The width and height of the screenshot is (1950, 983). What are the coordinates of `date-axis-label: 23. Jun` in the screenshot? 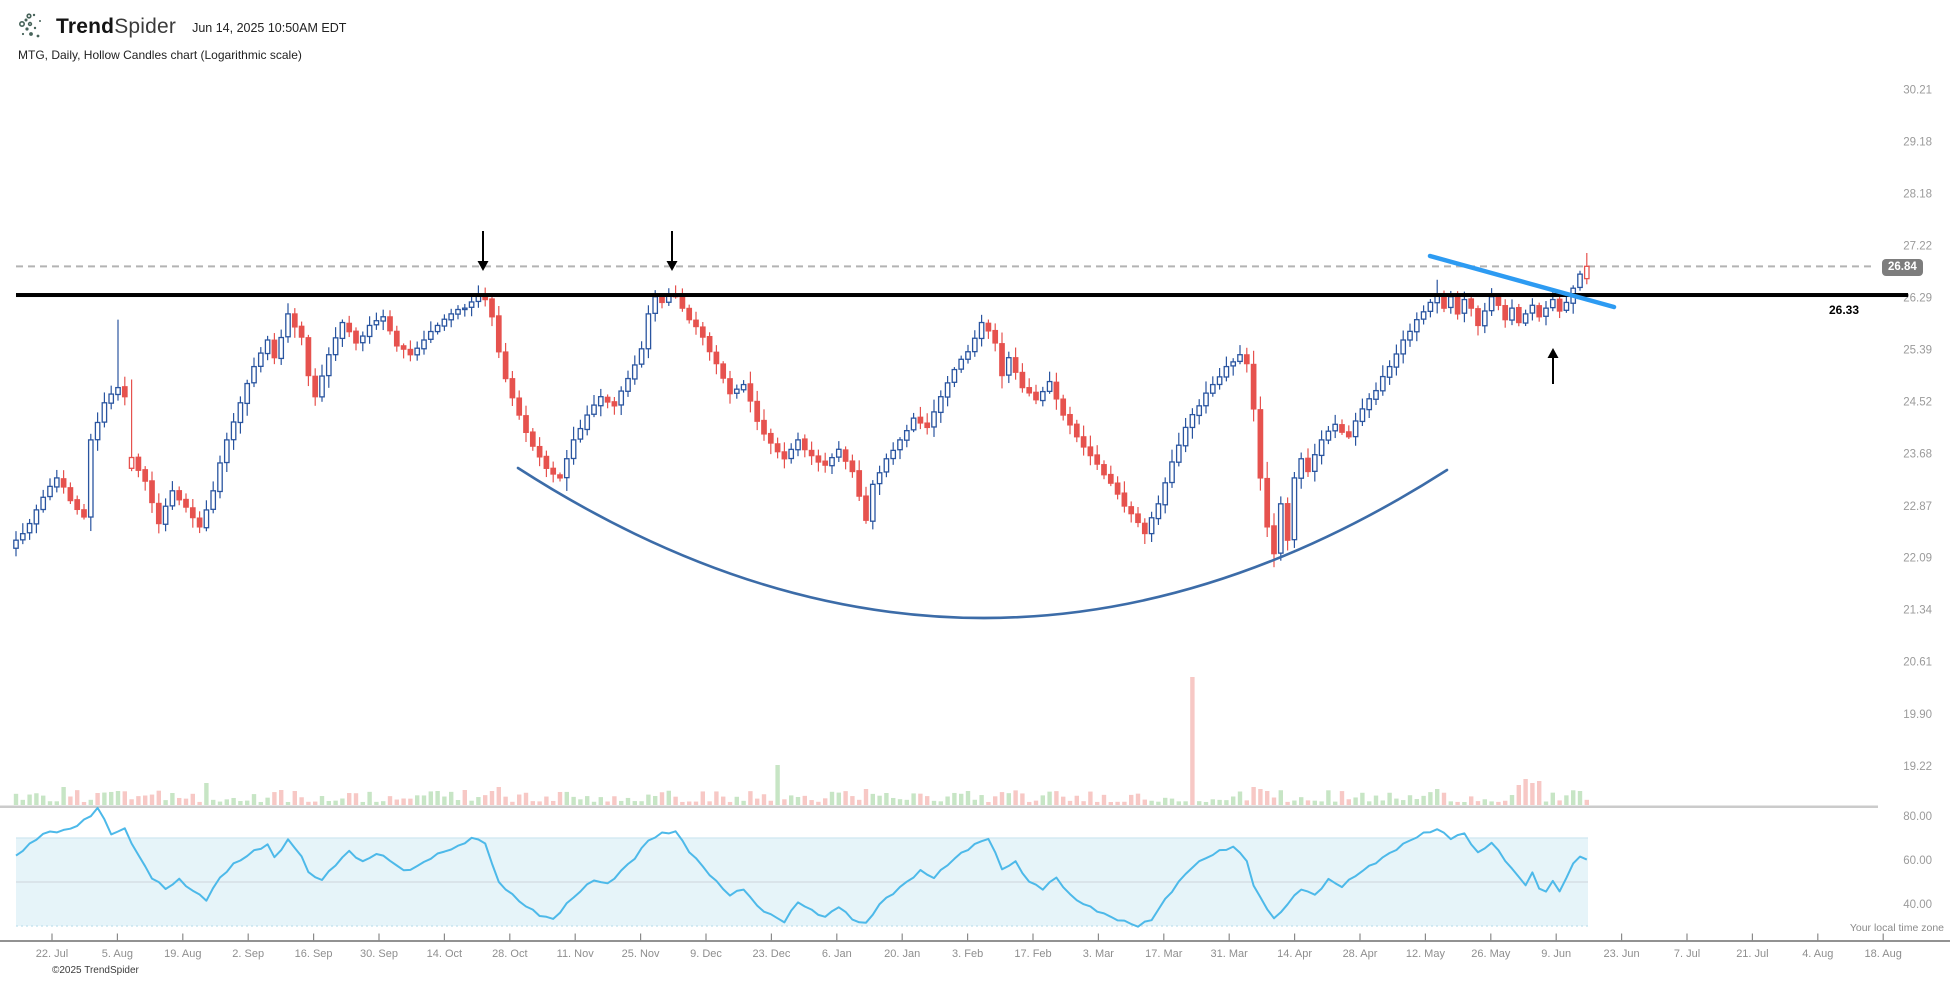 It's located at (1622, 954).